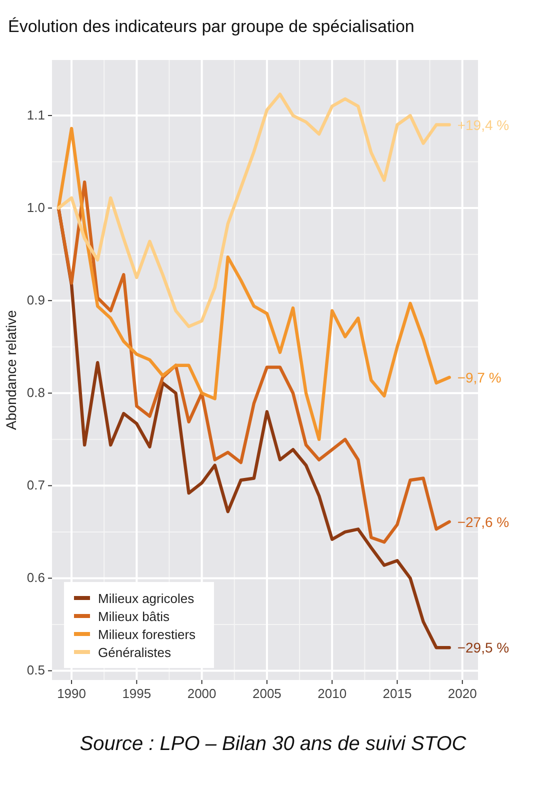 This screenshot has width=546, height=794. Describe the element at coordinates (332, 693) in the screenshot. I see `x-tick-label: 2010` at that location.